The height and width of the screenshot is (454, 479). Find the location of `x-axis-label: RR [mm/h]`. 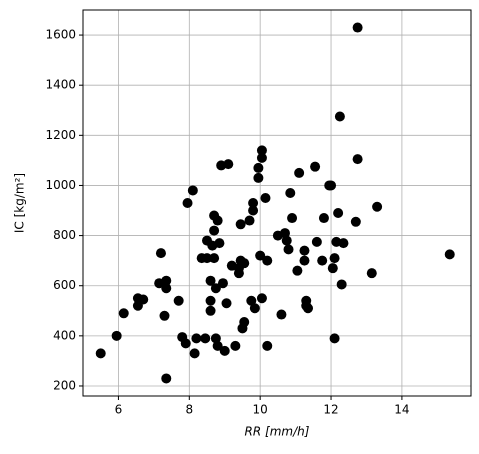

x-axis-label: RR [mm/h] is located at coordinates (277, 432).